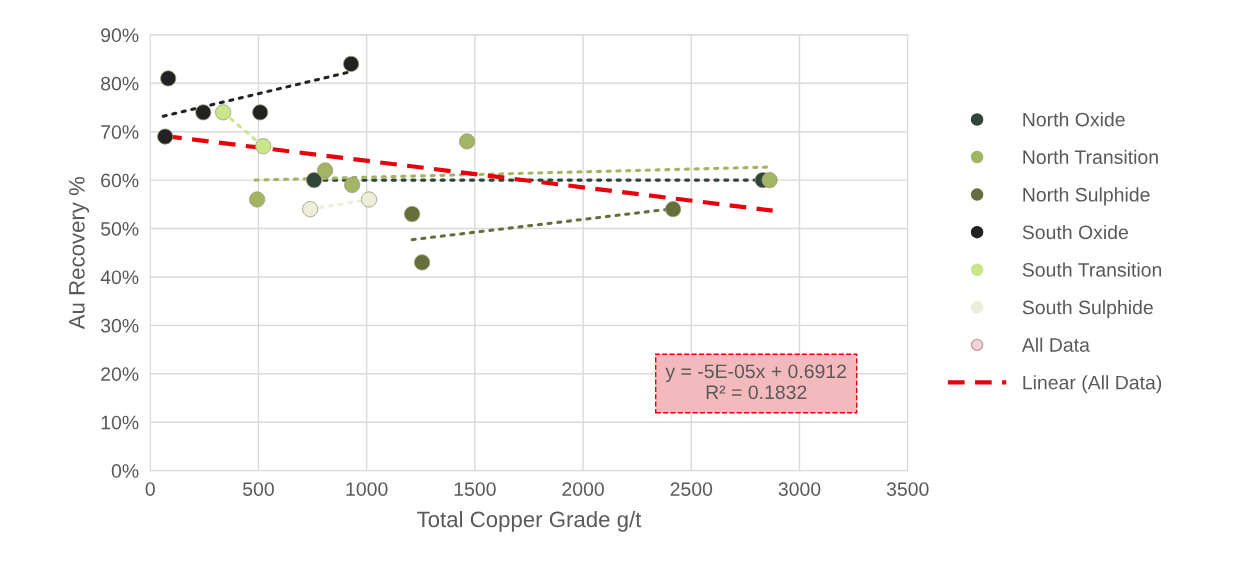 The height and width of the screenshot is (581, 1252). Describe the element at coordinates (907, 489) in the screenshot. I see `x-tick-label: 3500` at that location.